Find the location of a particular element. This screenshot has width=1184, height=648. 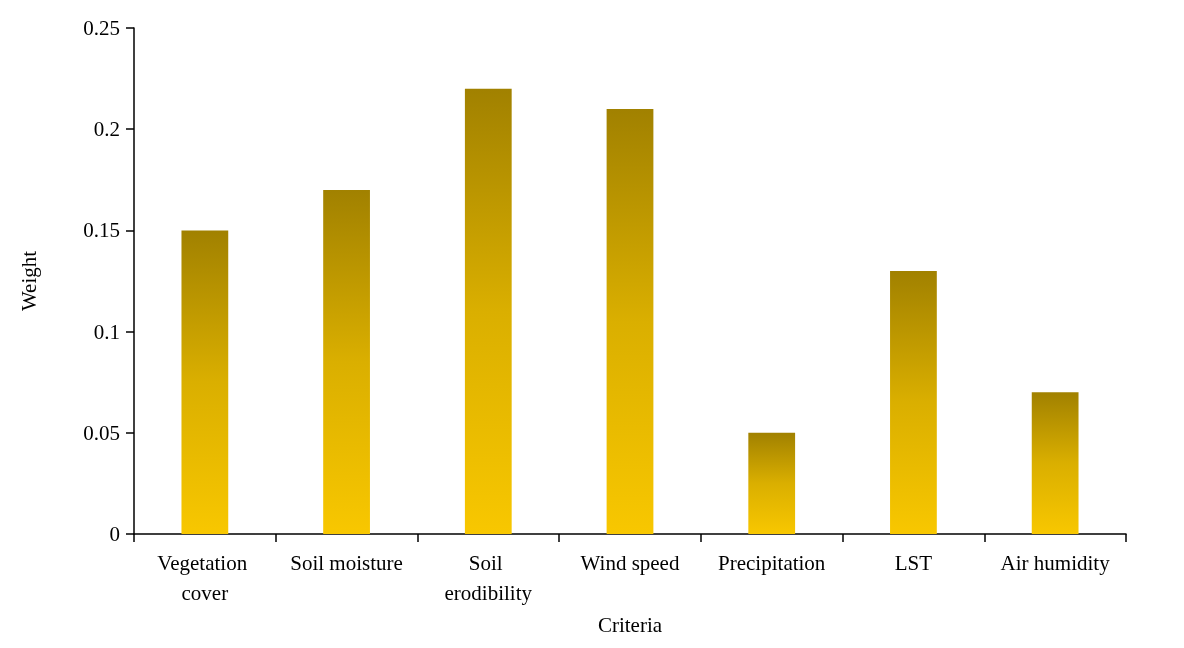

x-tick-label: Vegetation cover is located at coordinates (205, 578).